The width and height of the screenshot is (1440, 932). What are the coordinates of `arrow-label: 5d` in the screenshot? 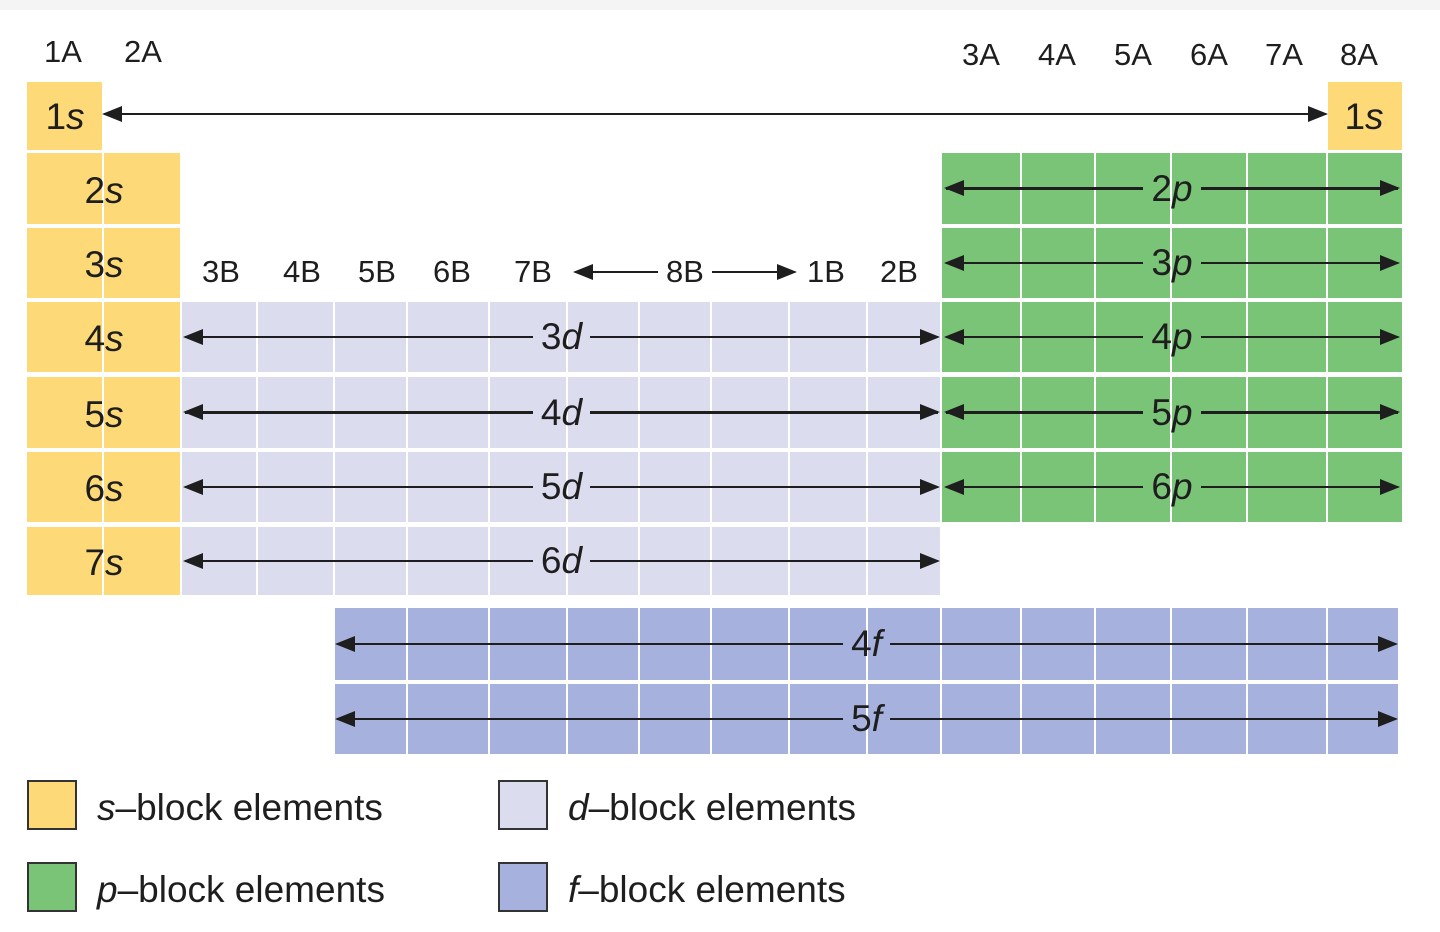 It's located at (561, 487).